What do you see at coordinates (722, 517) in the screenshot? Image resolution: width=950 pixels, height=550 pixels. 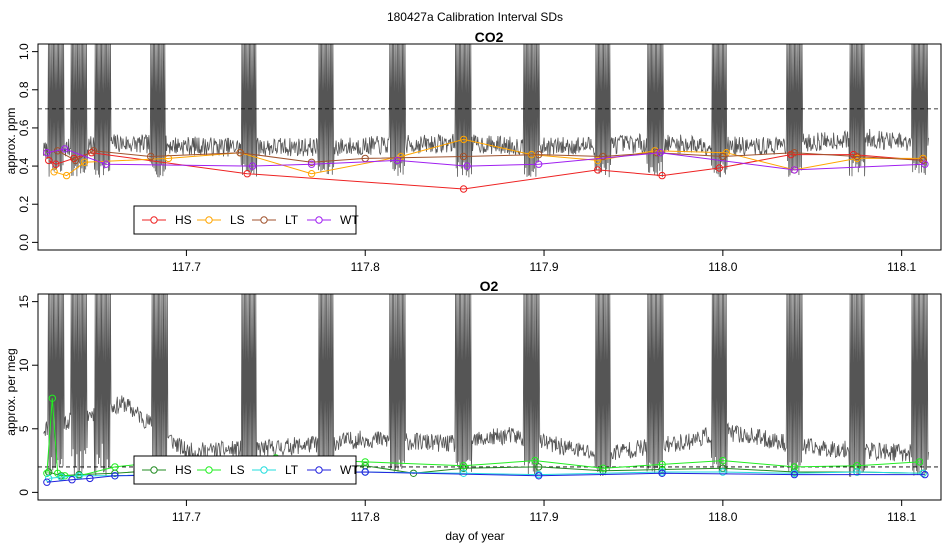 I see `o2-xtick-label: 118.0` at bounding box center [722, 517].